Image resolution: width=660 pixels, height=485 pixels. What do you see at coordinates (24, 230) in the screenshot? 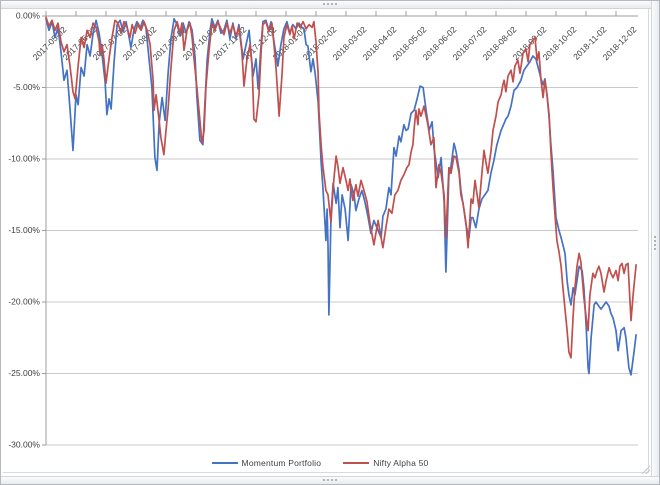
I see `y-tick-label: -15.00%` at bounding box center [24, 230].